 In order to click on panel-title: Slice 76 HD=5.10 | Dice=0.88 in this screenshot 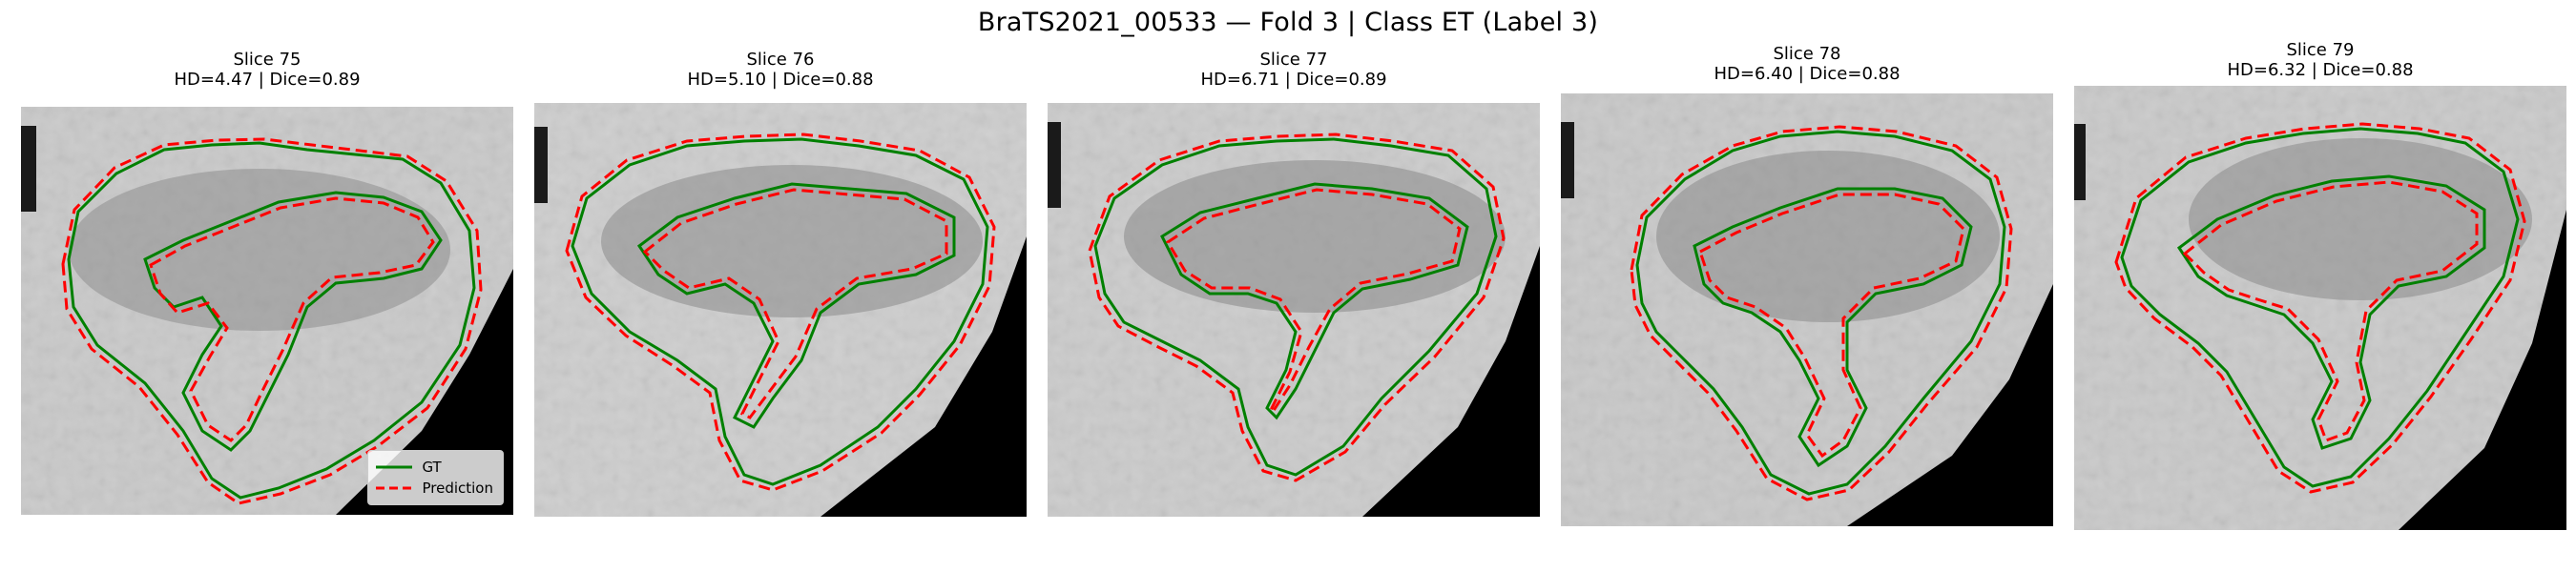, I will do `click(780, 70)`.